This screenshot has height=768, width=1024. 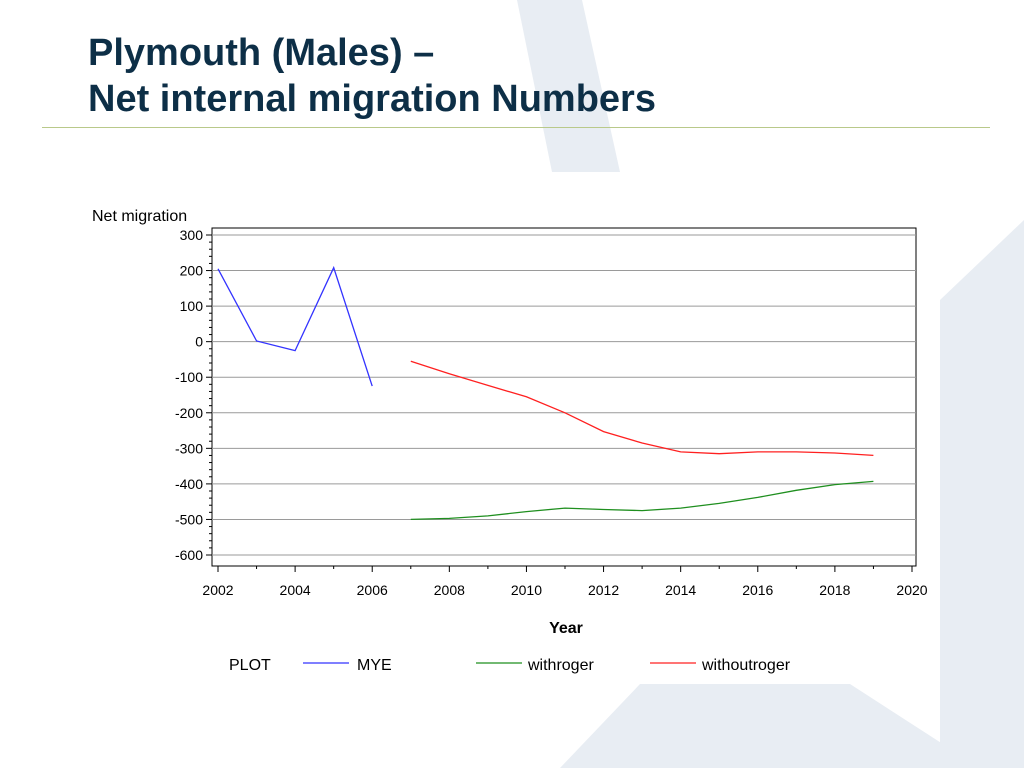 What do you see at coordinates (139, 216) in the screenshot?
I see `y-axis-label: Net migration` at bounding box center [139, 216].